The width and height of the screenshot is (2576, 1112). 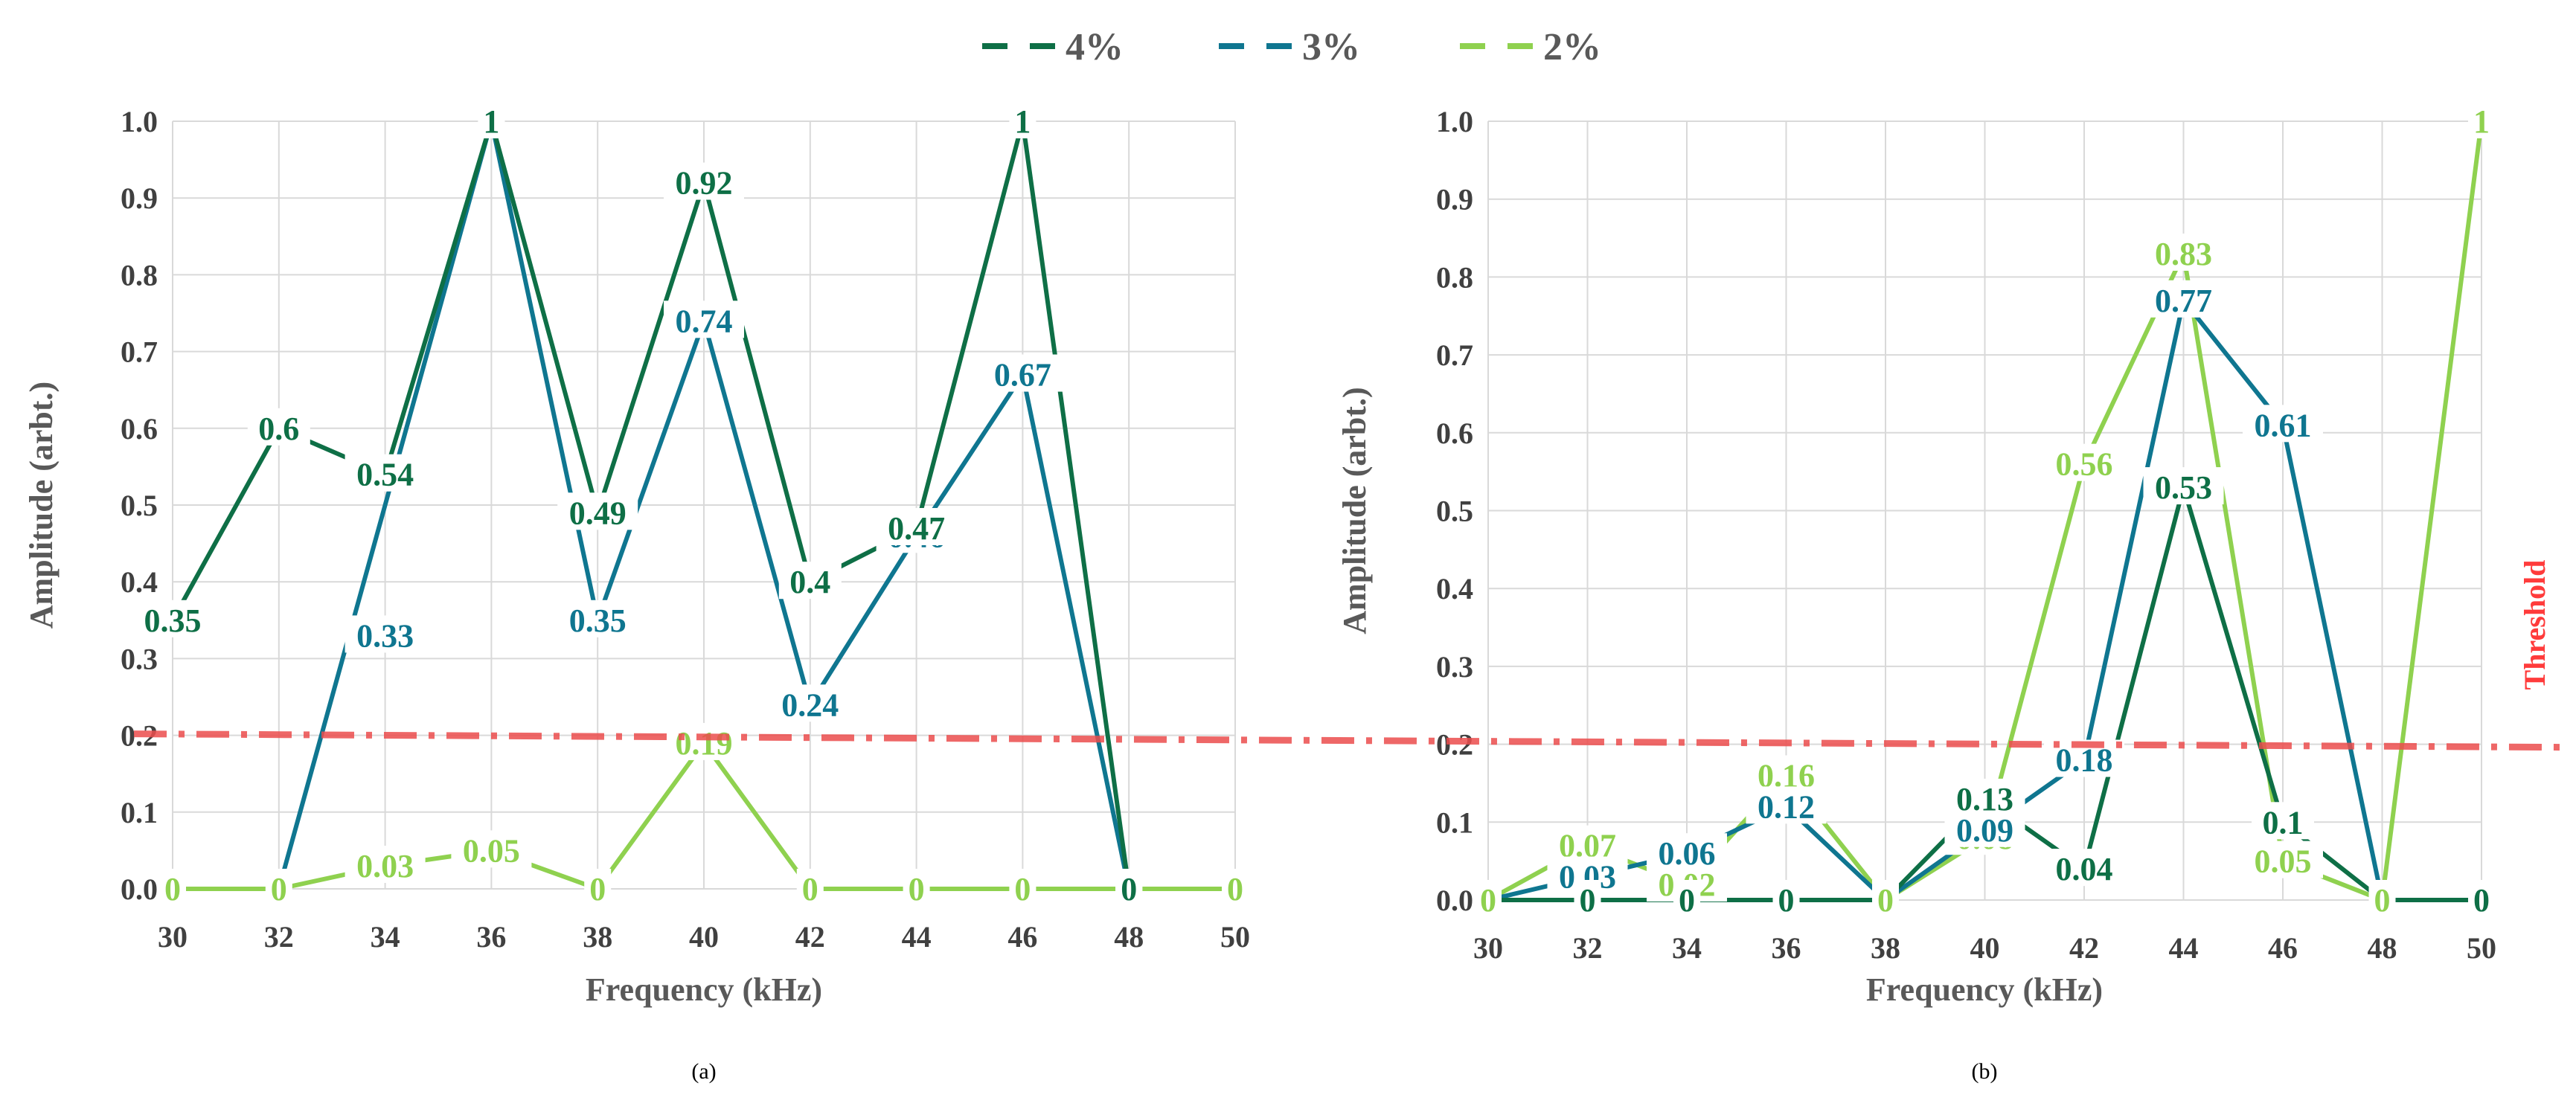 I want to click on panel-label: (a), so click(x=703, y=1071).